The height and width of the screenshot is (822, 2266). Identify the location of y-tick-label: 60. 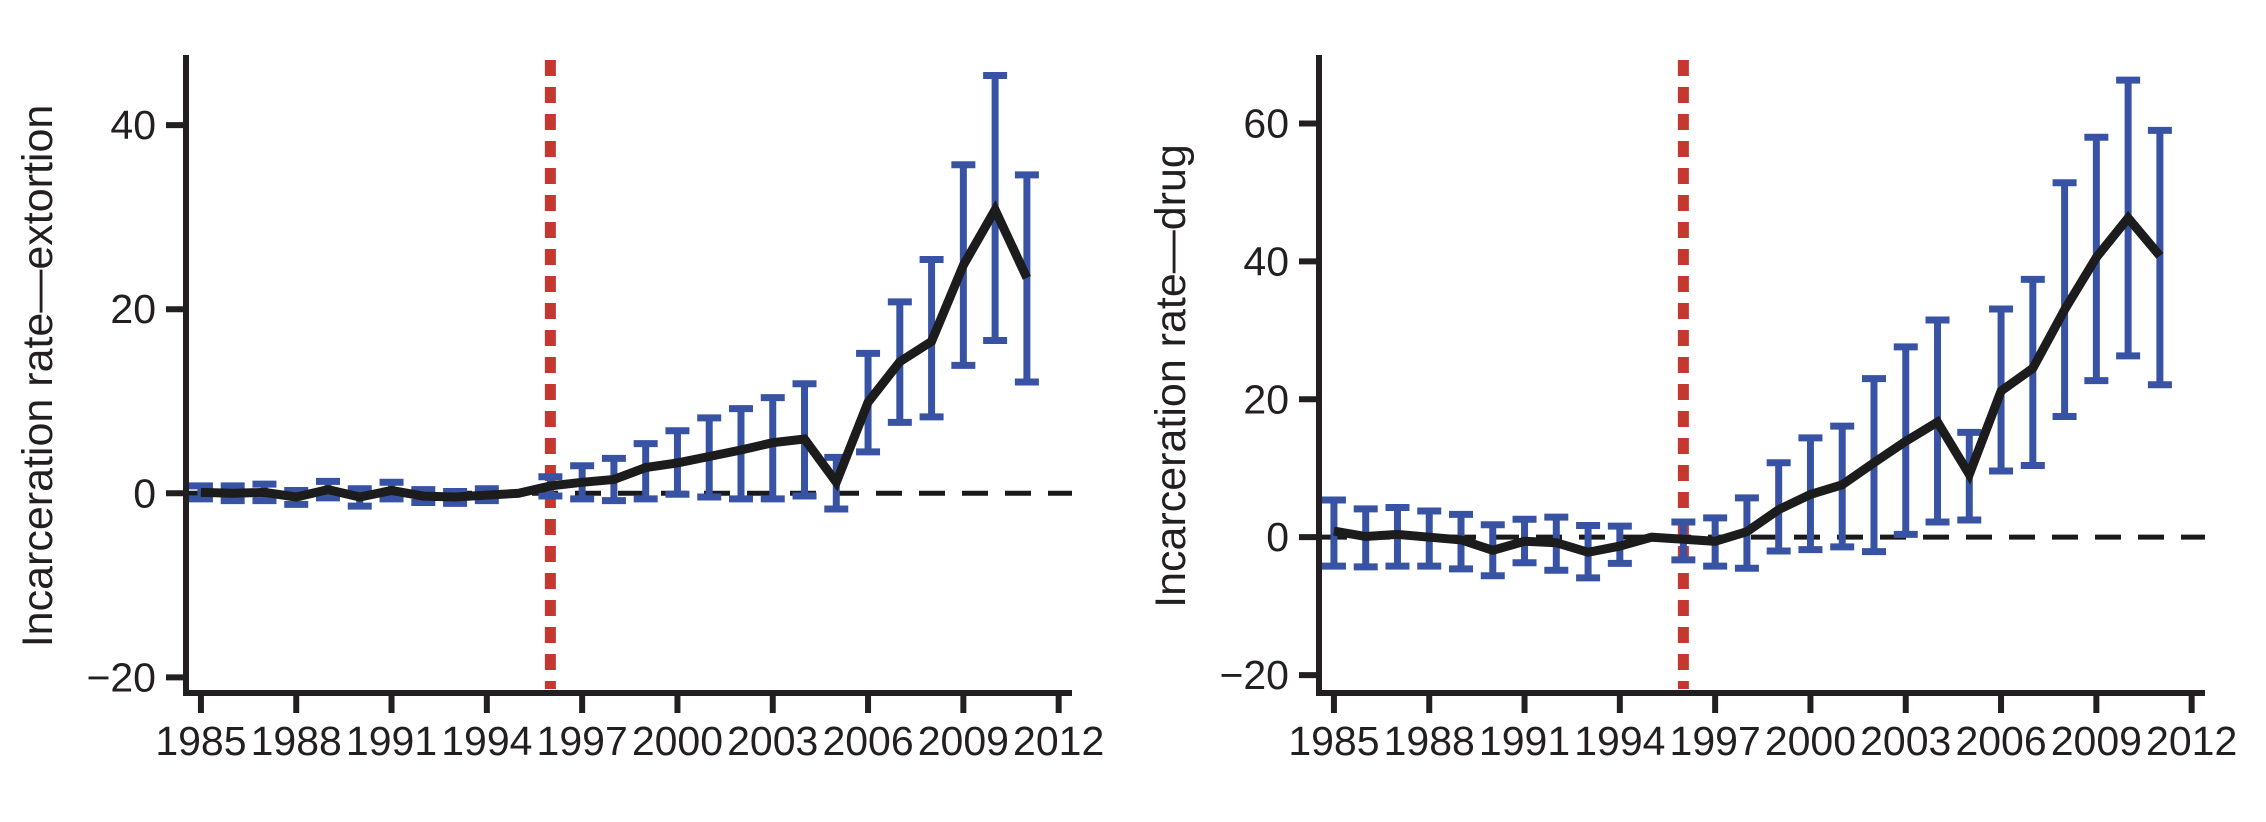
(1266, 123).